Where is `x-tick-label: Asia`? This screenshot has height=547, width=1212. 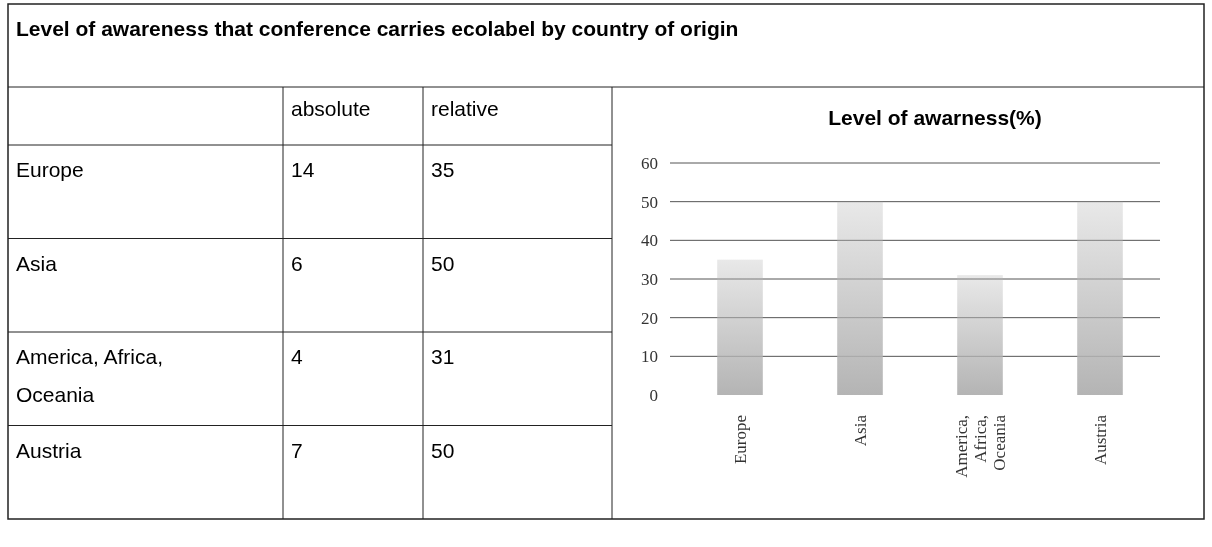 x-tick-label: Asia is located at coordinates (860, 430).